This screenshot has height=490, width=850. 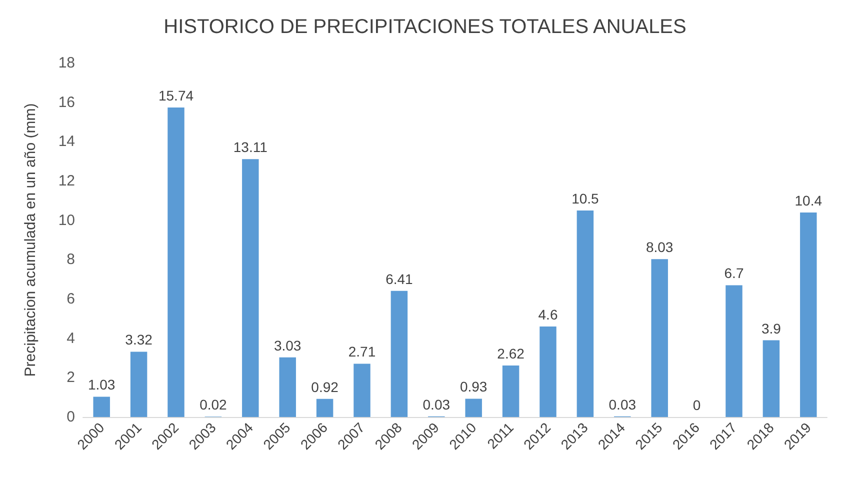 I want to click on y-axis-title: Precipitacion acumulada en un año (mm), so click(x=30, y=240).